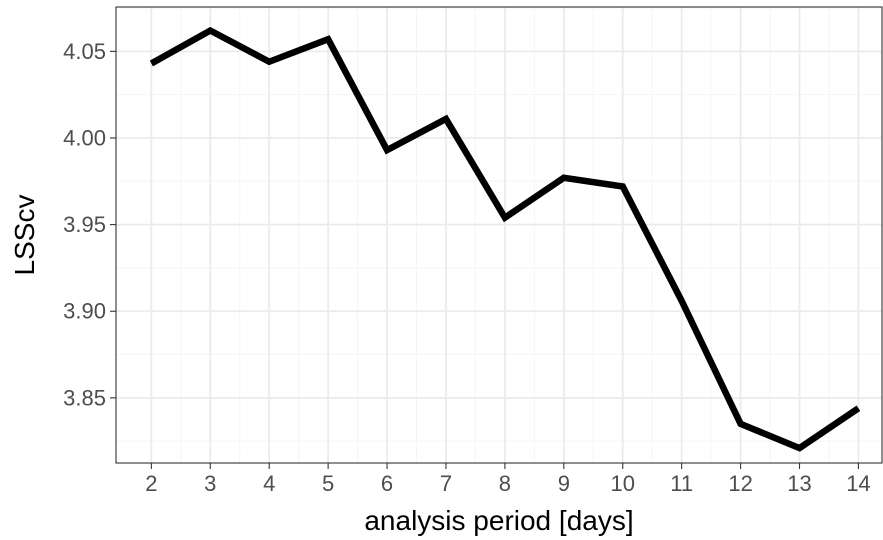 The image size is (883, 540). Describe the element at coordinates (84, 311) in the screenshot. I see `y-tick-label: 3.90` at that location.